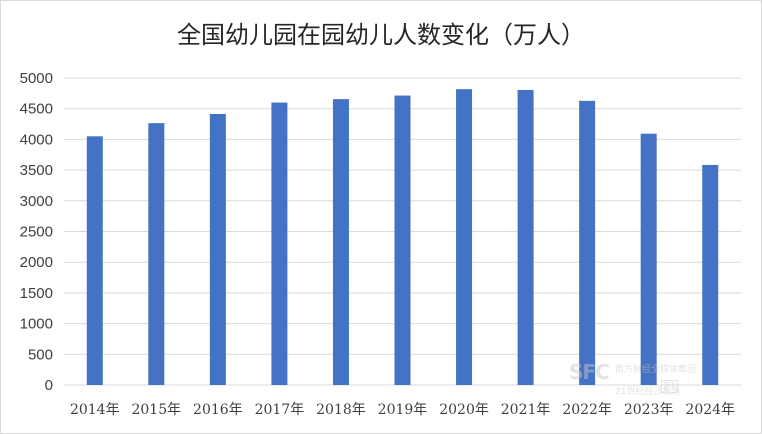  Describe the element at coordinates (589, 372) in the screenshot. I see `watermark-mark: SFC` at that location.